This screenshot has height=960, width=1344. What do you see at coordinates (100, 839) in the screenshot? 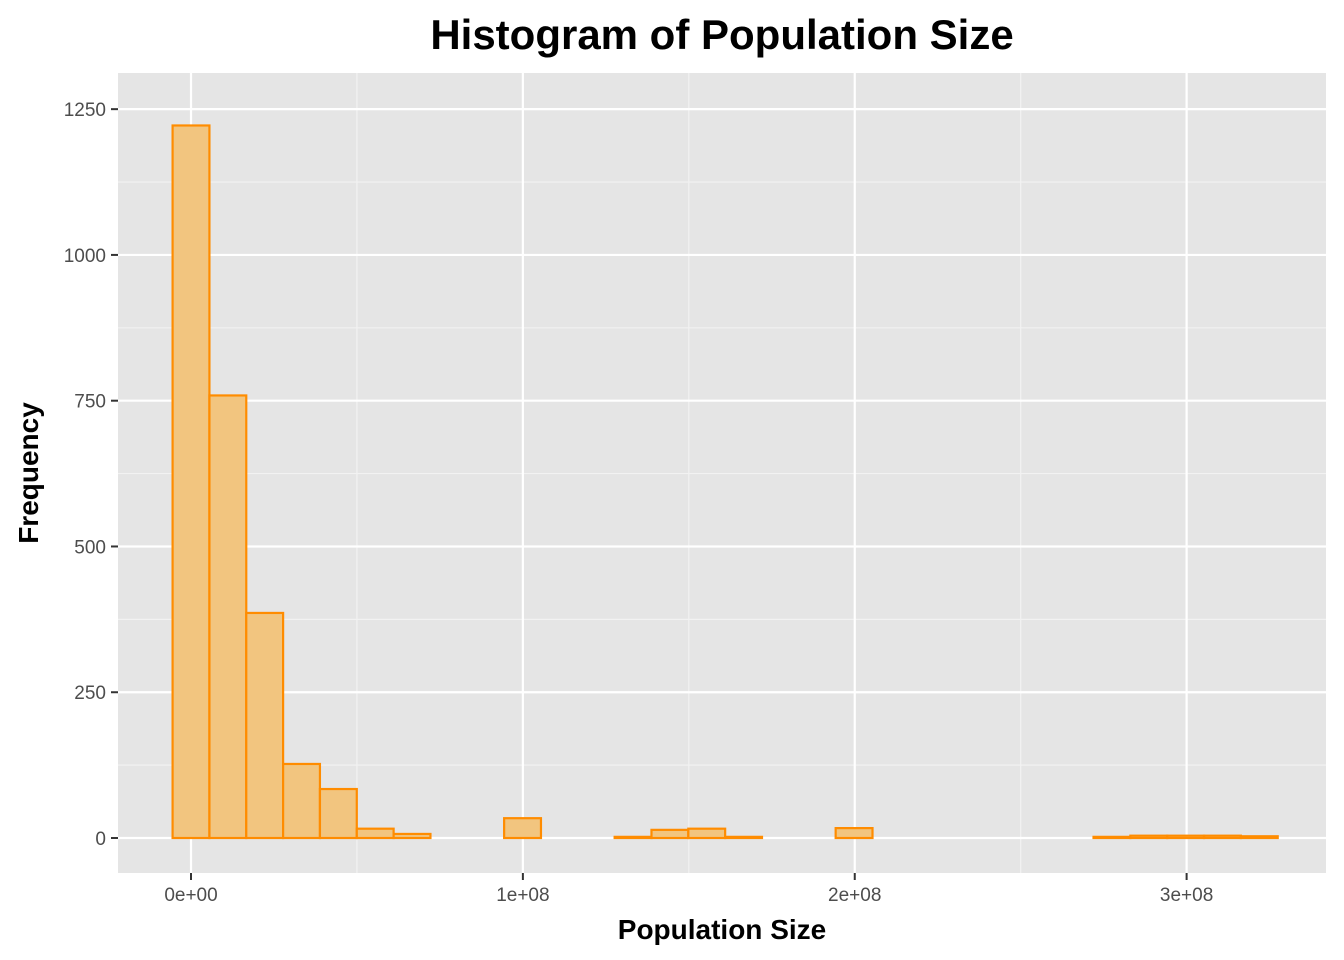
I see `y-tick-label: 0` at bounding box center [100, 839].